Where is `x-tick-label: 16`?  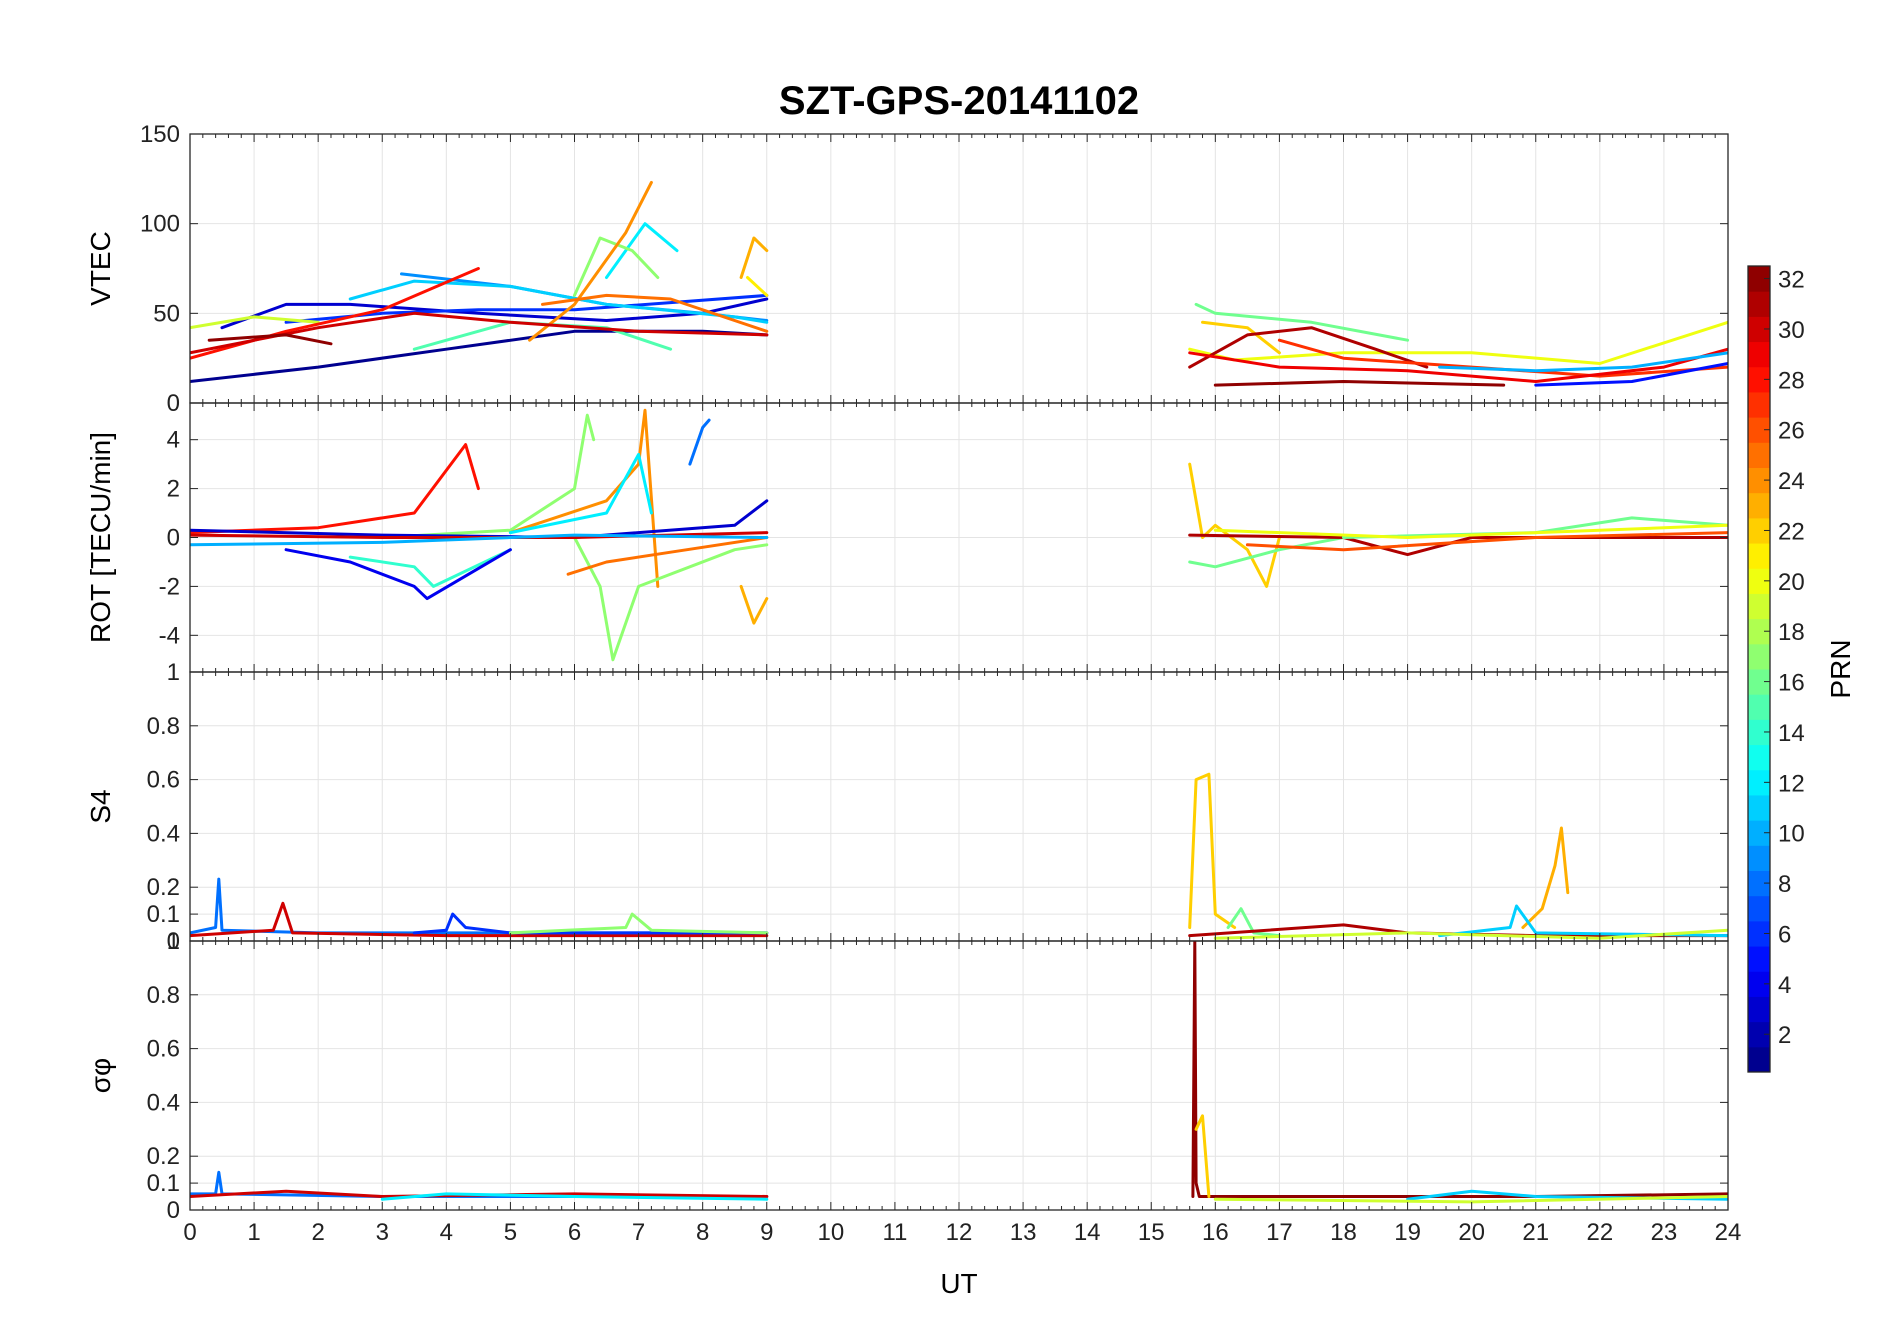
x-tick-label: 16 is located at coordinates (1215, 1232).